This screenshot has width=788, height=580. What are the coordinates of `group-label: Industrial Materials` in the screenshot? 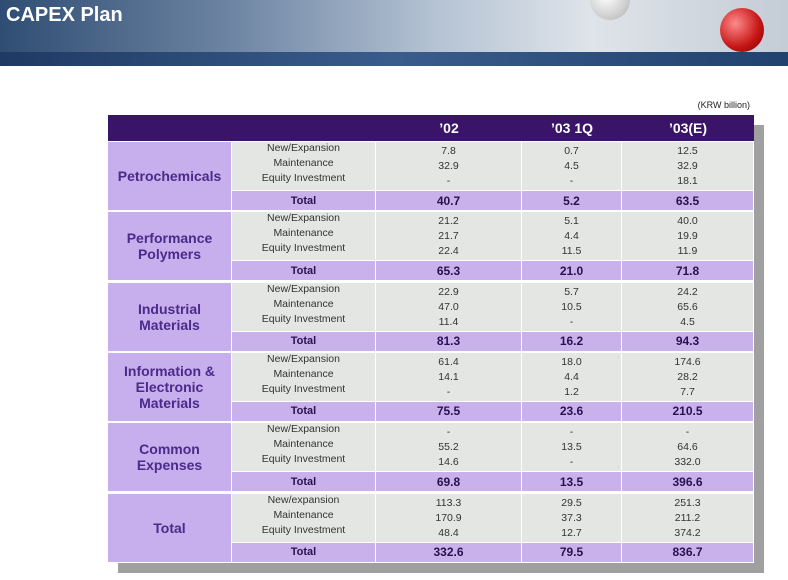 It's located at (169, 316).